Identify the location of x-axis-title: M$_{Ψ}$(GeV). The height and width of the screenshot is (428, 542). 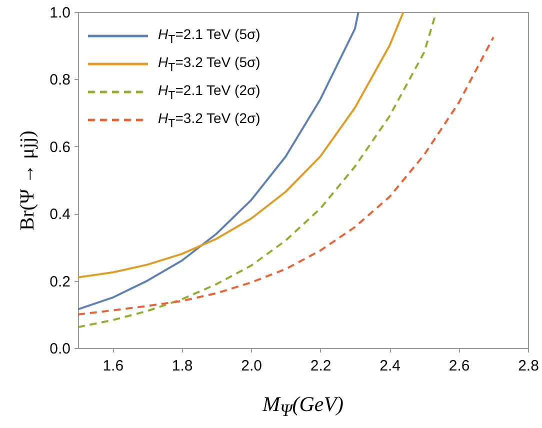
(303, 407).